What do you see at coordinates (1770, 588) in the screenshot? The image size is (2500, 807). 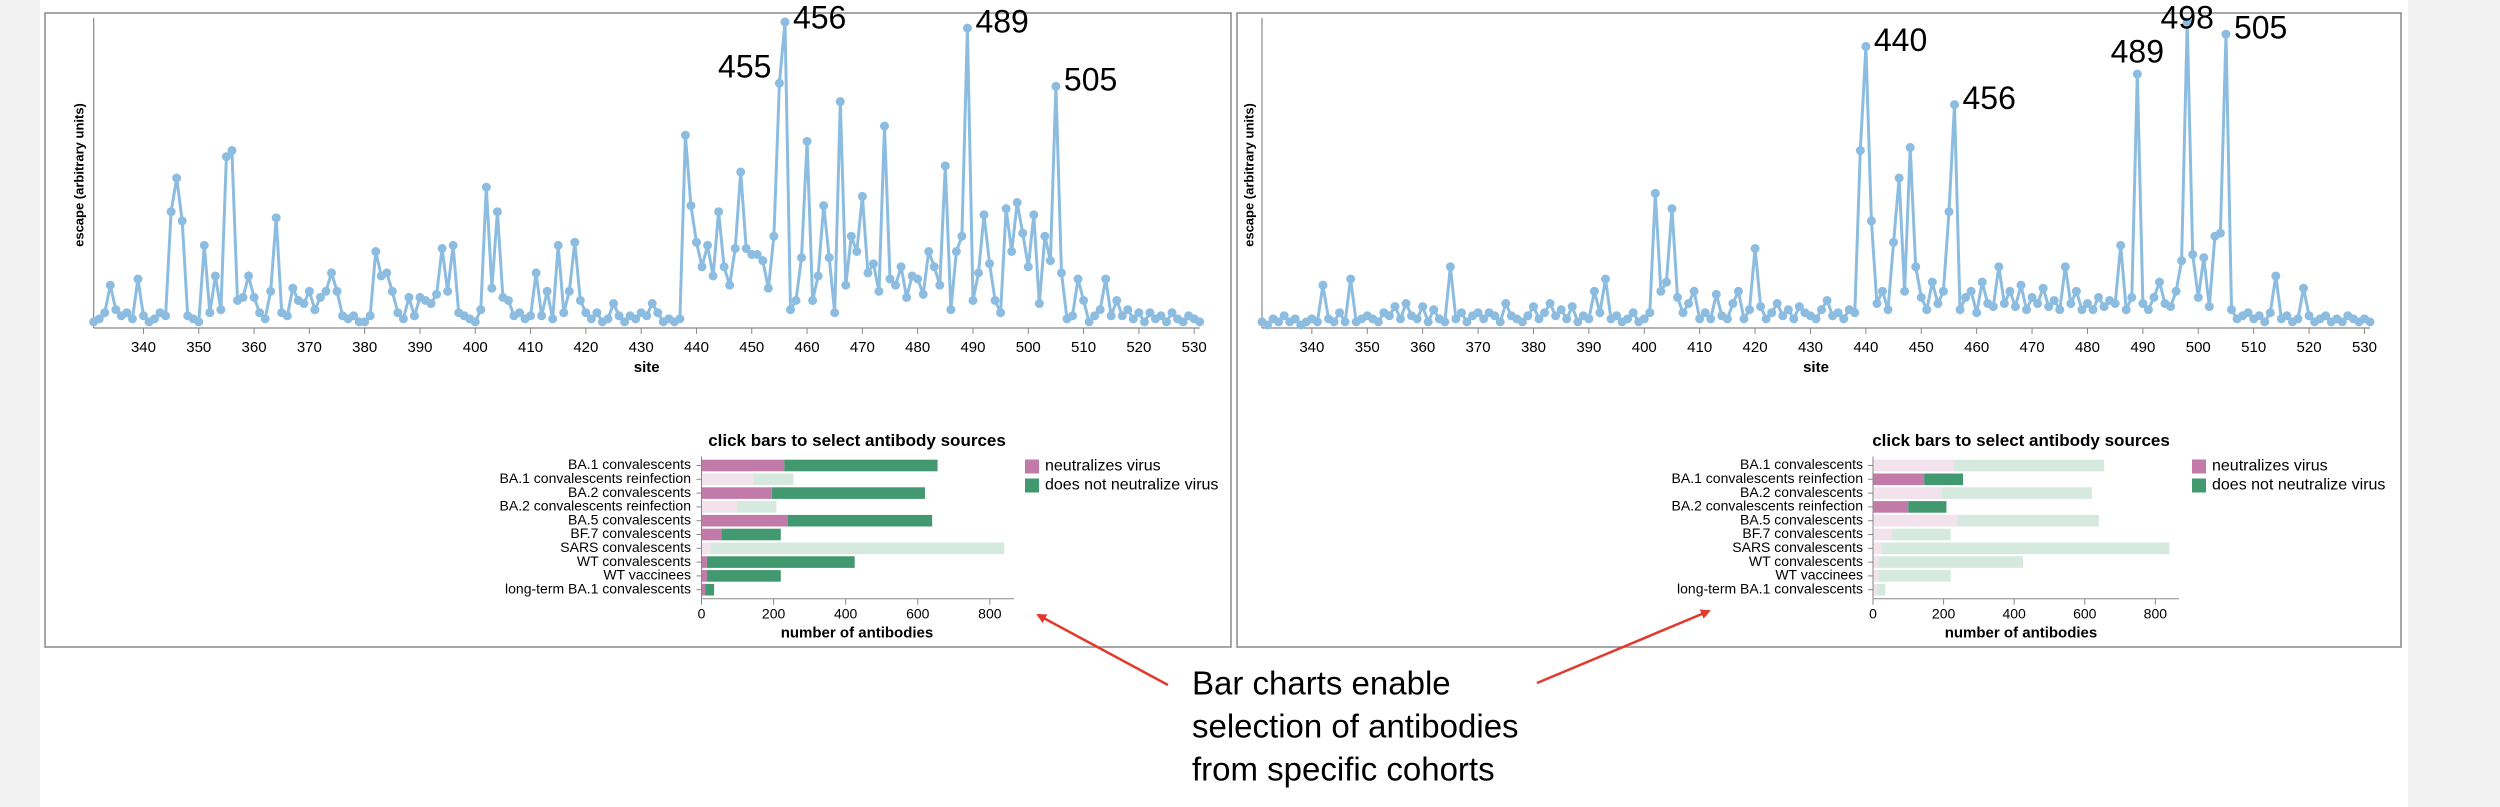 I see `category-label: long-term BA.1 convalescents` at bounding box center [1770, 588].